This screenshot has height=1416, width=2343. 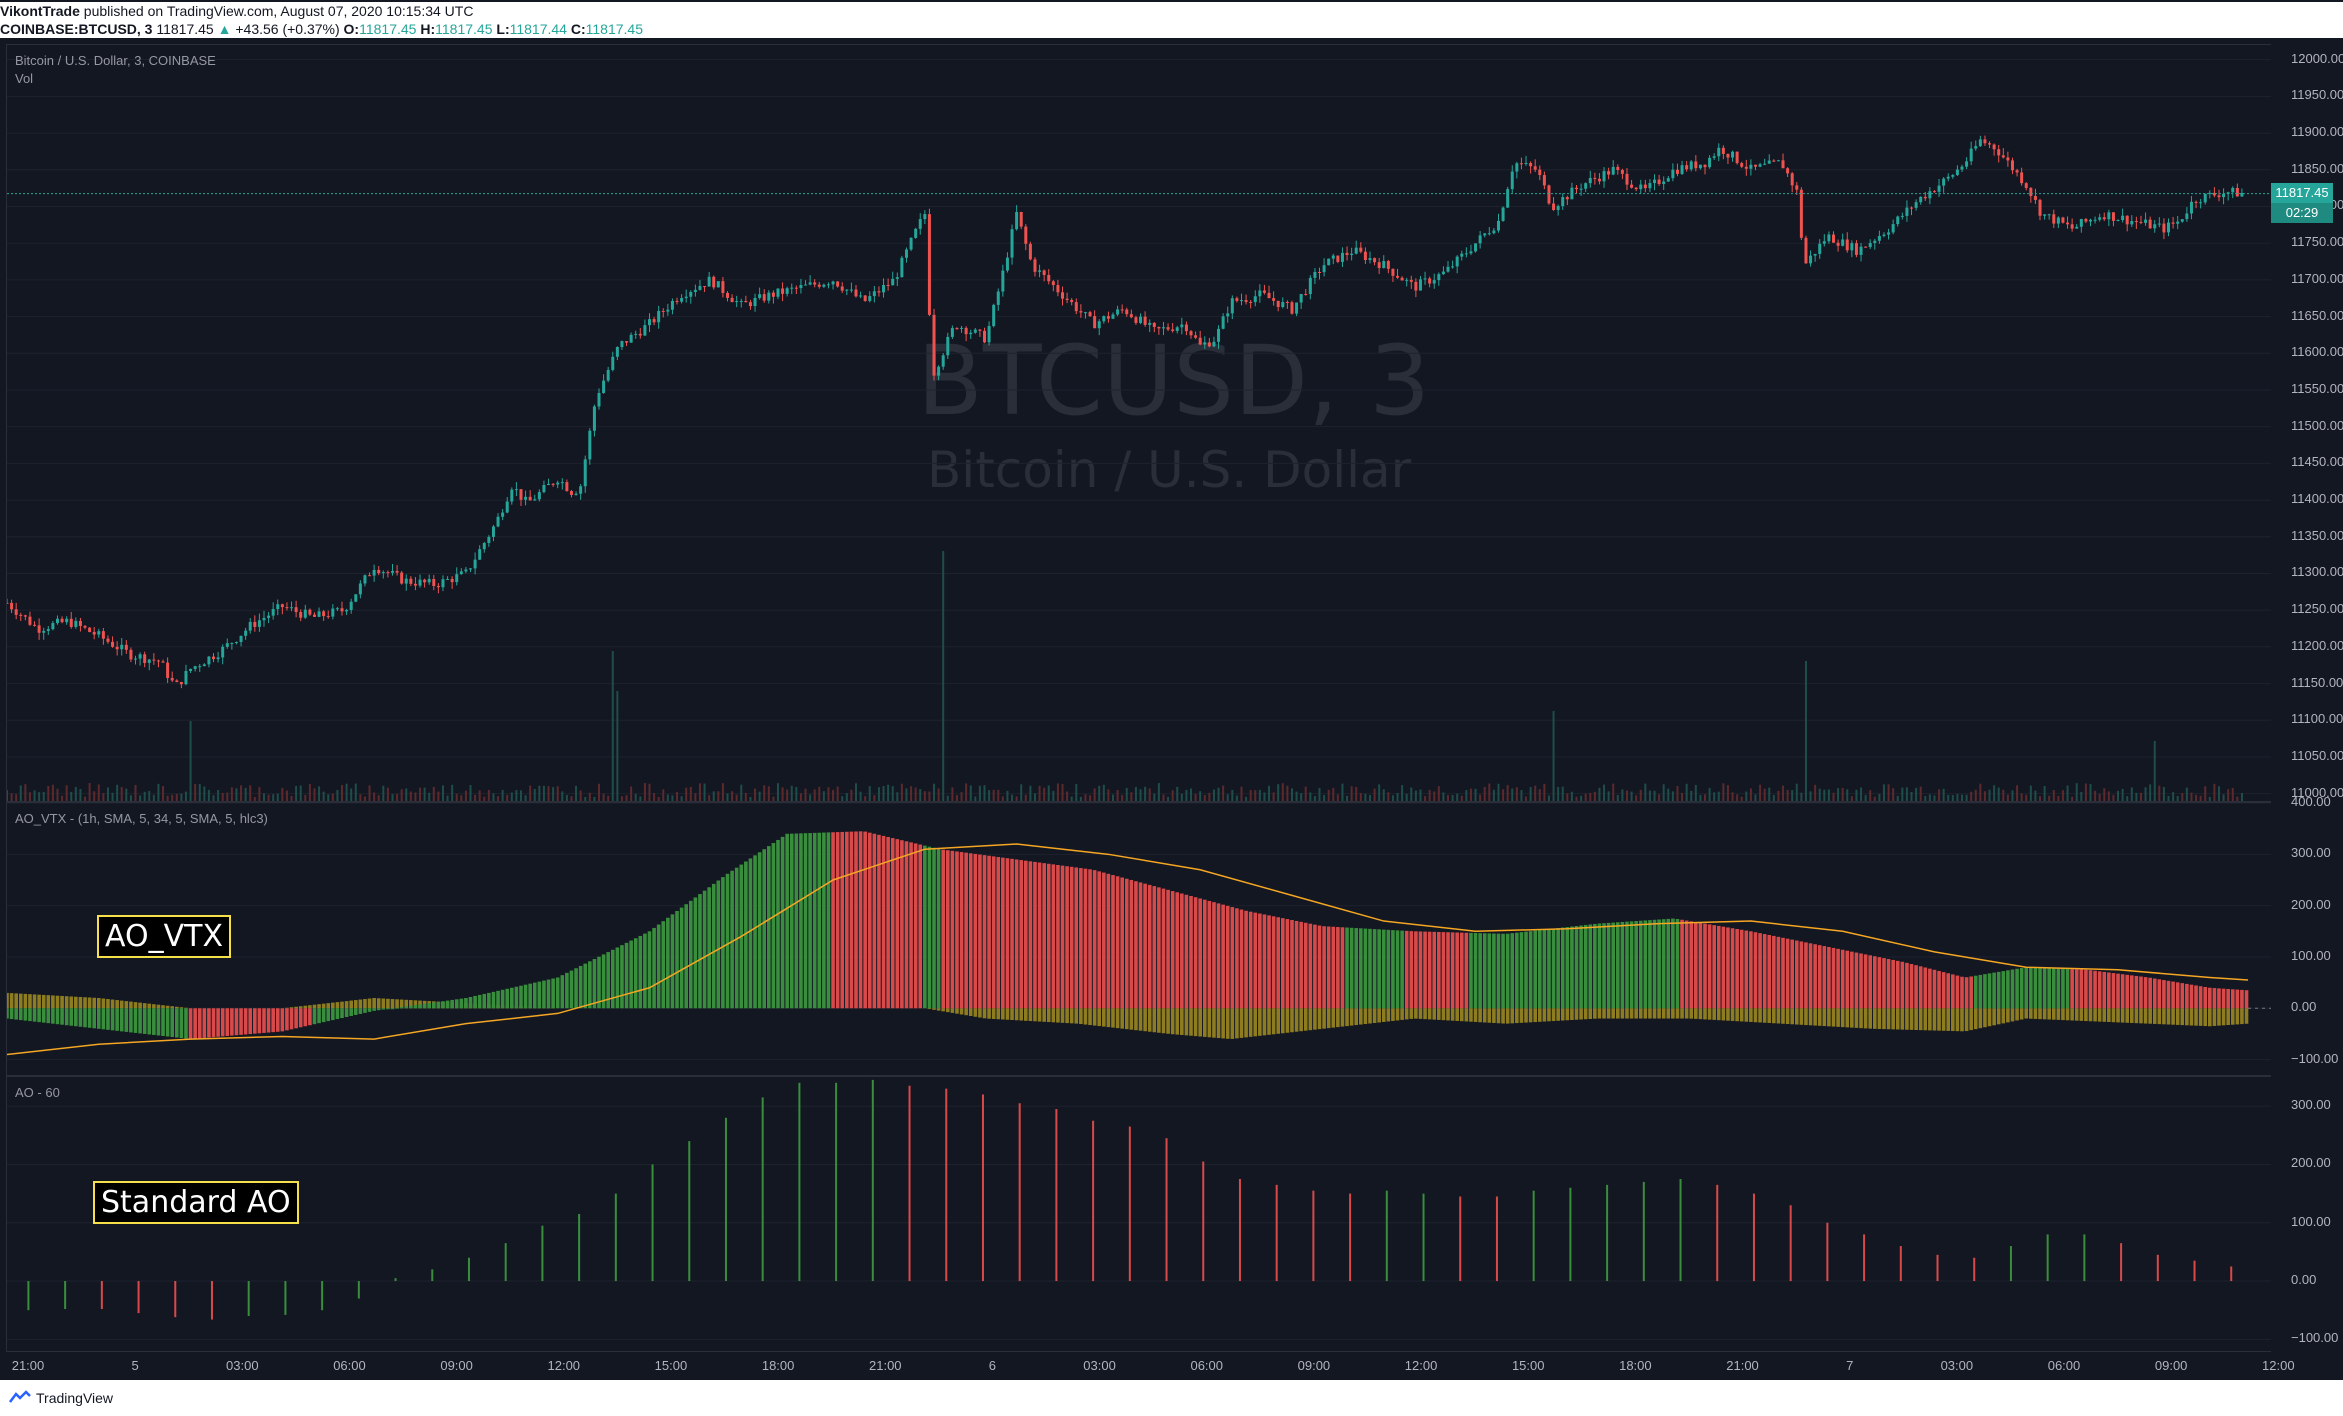 What do you see at coordinates (885, 1365) in the screenshot?
I see `time-tick-label: 21:00` at bounding box center [885, 1365].